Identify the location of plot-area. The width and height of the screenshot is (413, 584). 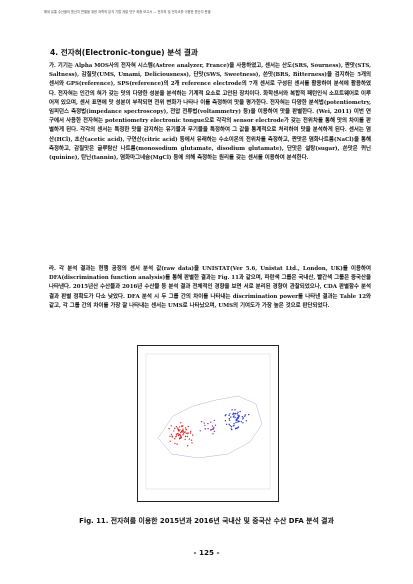
(208, 421).